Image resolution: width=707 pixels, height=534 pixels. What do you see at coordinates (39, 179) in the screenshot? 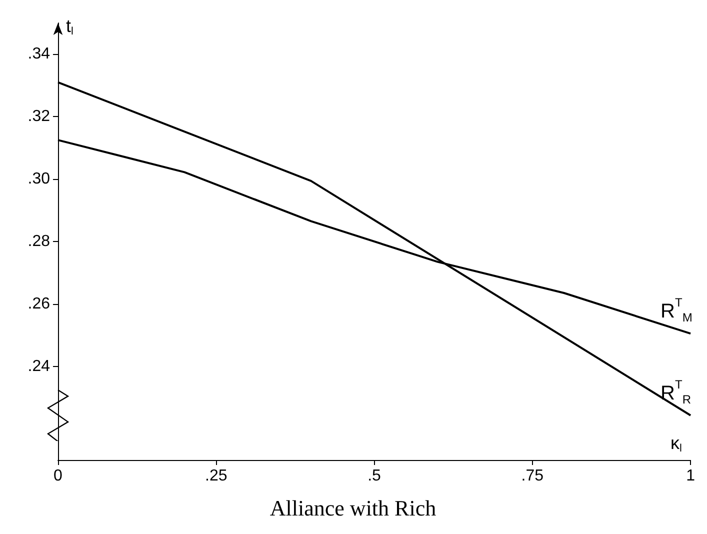
I see `y-tick-label: .30` at bounding box center [39, 179].